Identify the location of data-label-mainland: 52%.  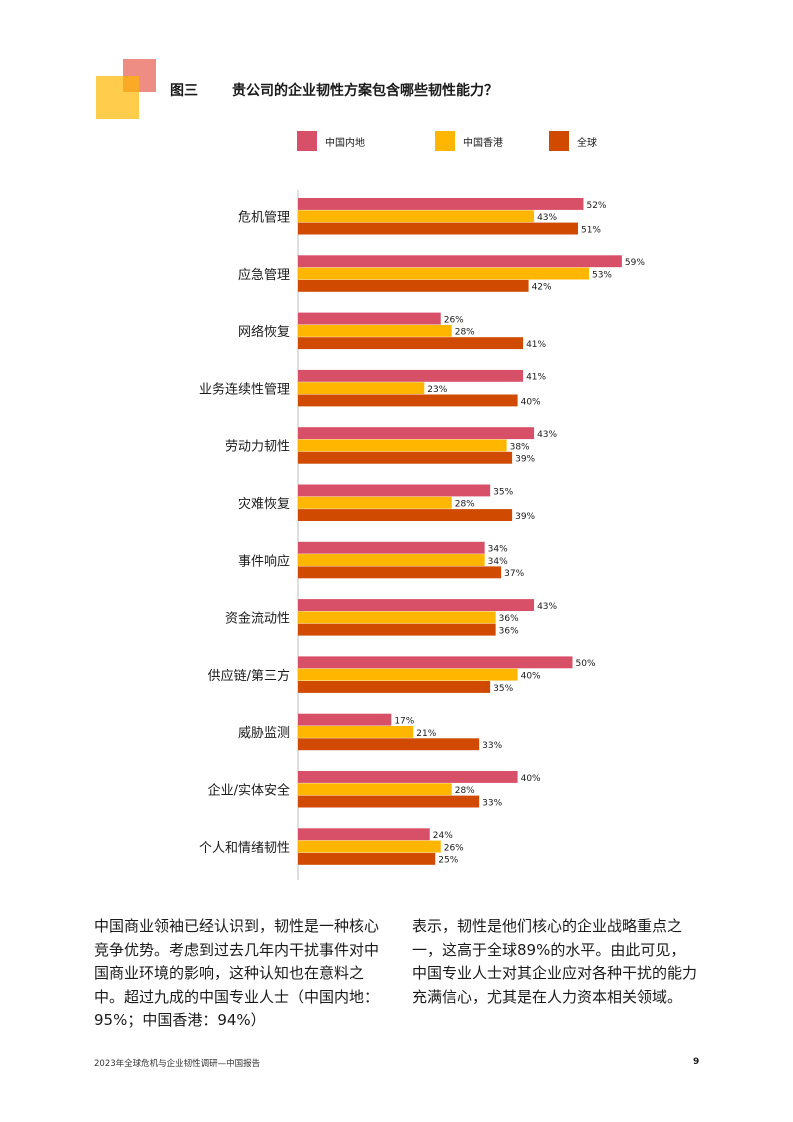
(596, 206).